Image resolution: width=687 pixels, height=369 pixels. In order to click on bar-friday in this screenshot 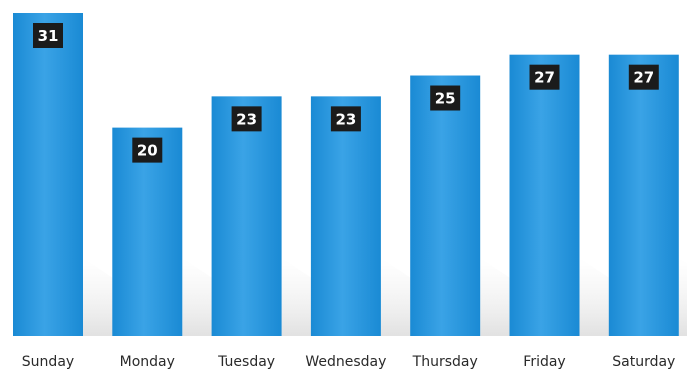, I will do `click(544, 195)`.